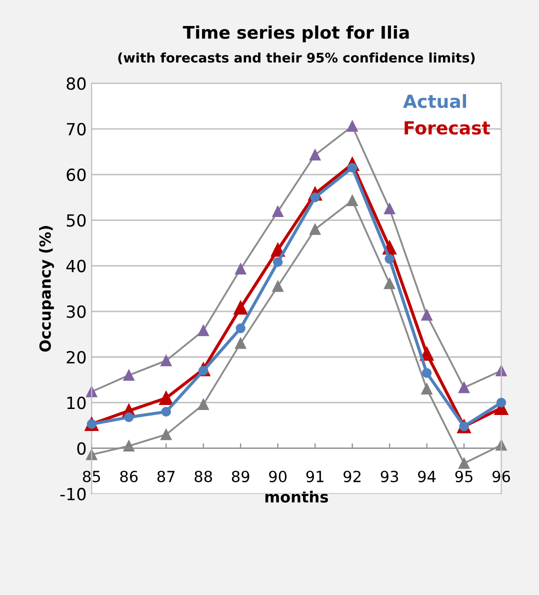 The height and width of the screenshot is (595, 539). I want to click on y-tick-label: 0, so click(81, 448).